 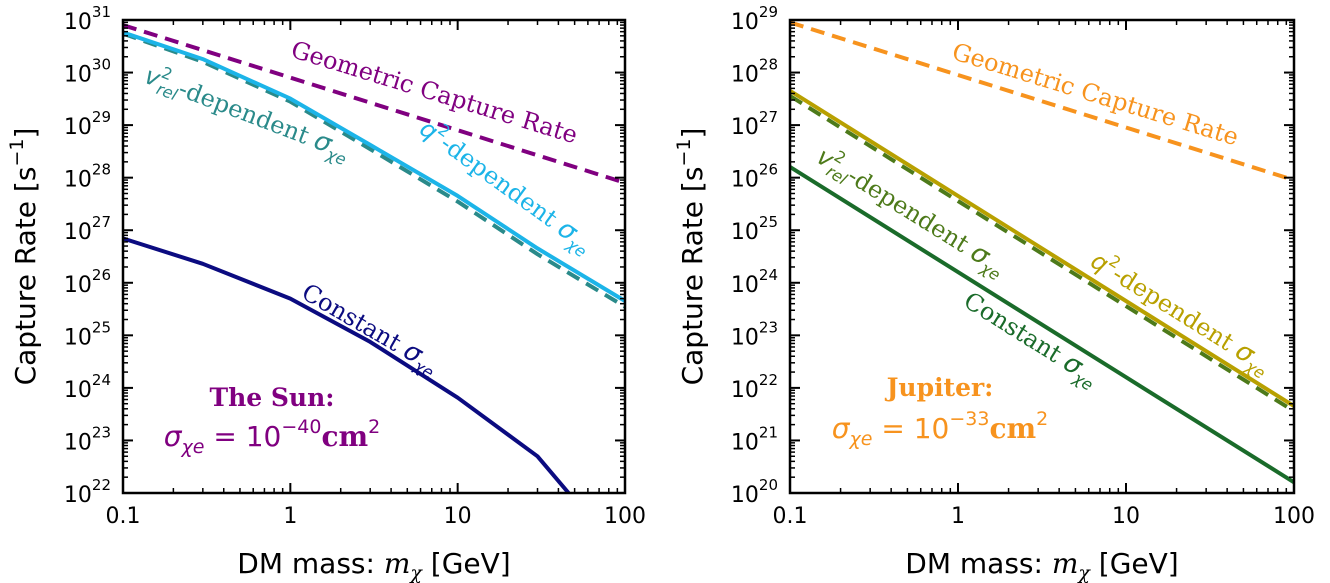 I want to click on y-tick-label: 1020, so click(x=754, y=492).